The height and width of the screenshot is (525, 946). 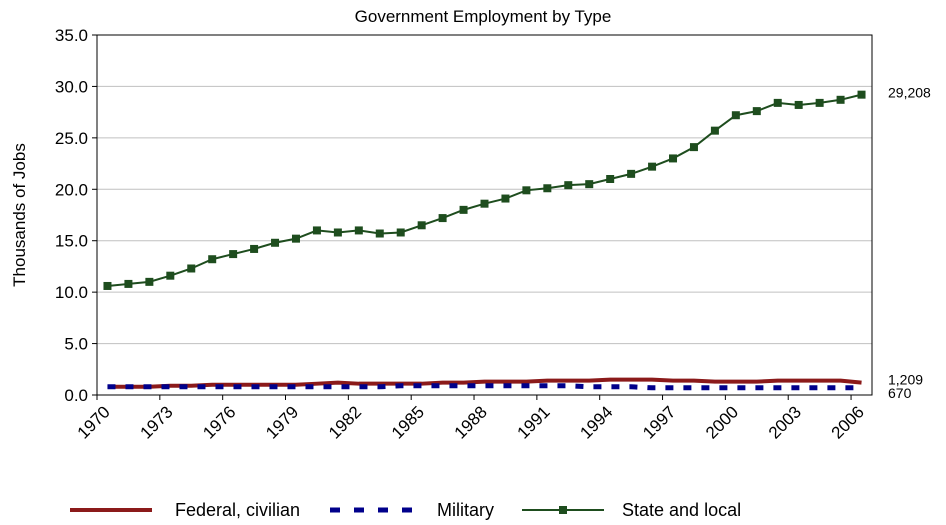 What do you see at coordinates (219, 422) in the screenshot?
I see `x-tick-label: 1976` at bounding box center [219, 422].